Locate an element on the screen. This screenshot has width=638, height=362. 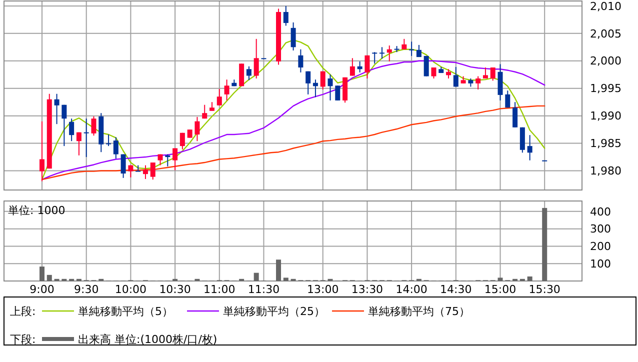
x-tick-label: 15:00 is located at coordinates (500, 289).